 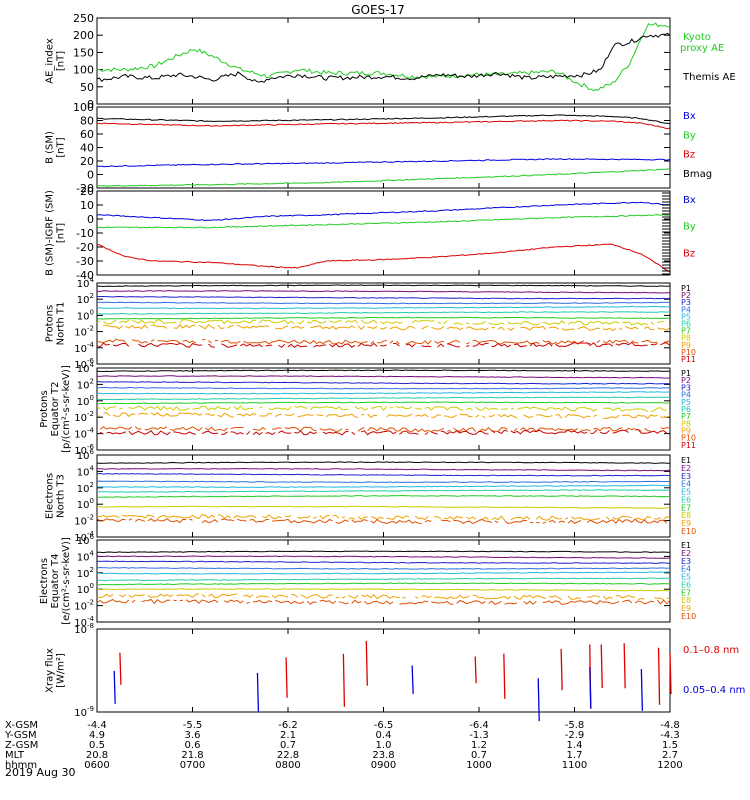 What do you see at coordinates (686, 499) in the screenshot?
I see `channel-label: E6` at bounding box center [686, 499].